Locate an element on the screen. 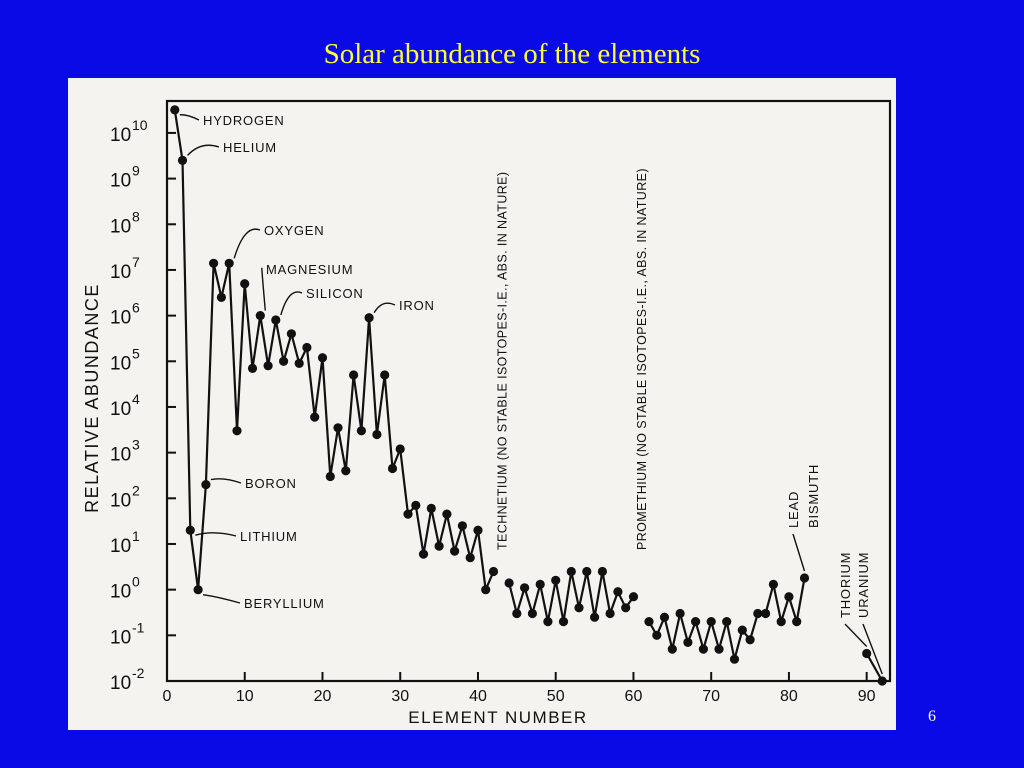 The height and width of the screenshot is (768, 1024). x-tick-label: 70 is located at coordinates (711, 696).